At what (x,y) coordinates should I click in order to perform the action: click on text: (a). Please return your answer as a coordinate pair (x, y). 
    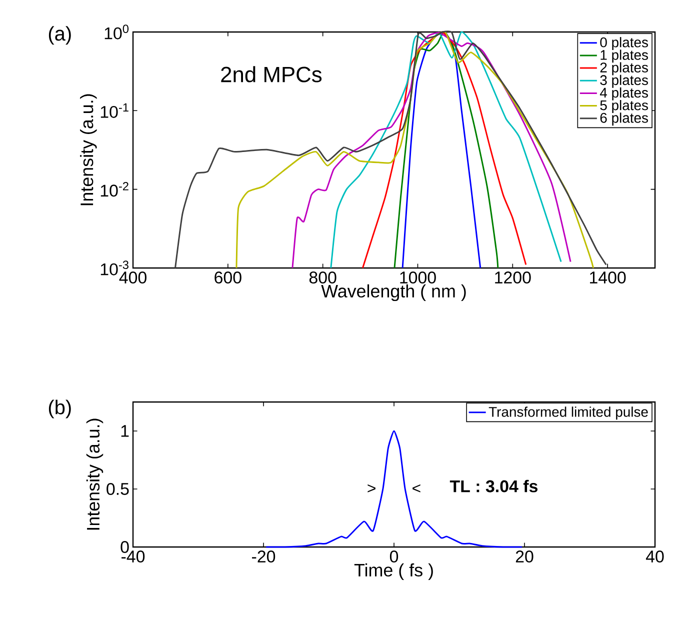
    Looking at the image, I should click on (59, 35).